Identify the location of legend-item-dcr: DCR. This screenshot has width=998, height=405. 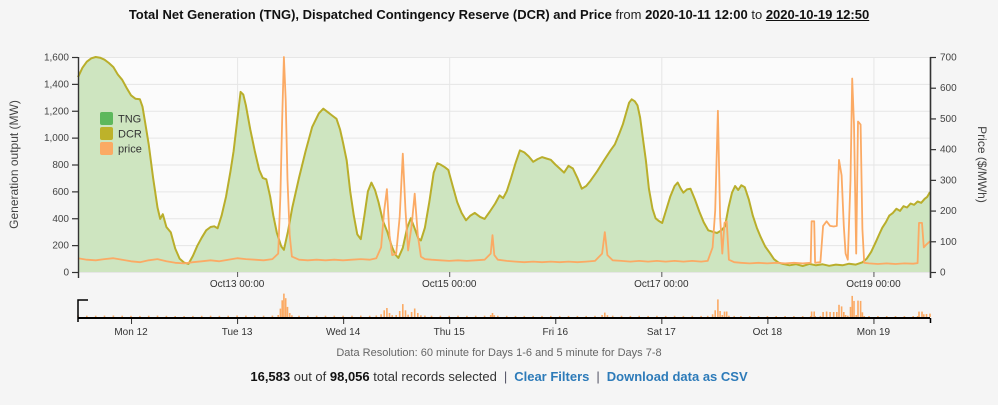
(121, 134).